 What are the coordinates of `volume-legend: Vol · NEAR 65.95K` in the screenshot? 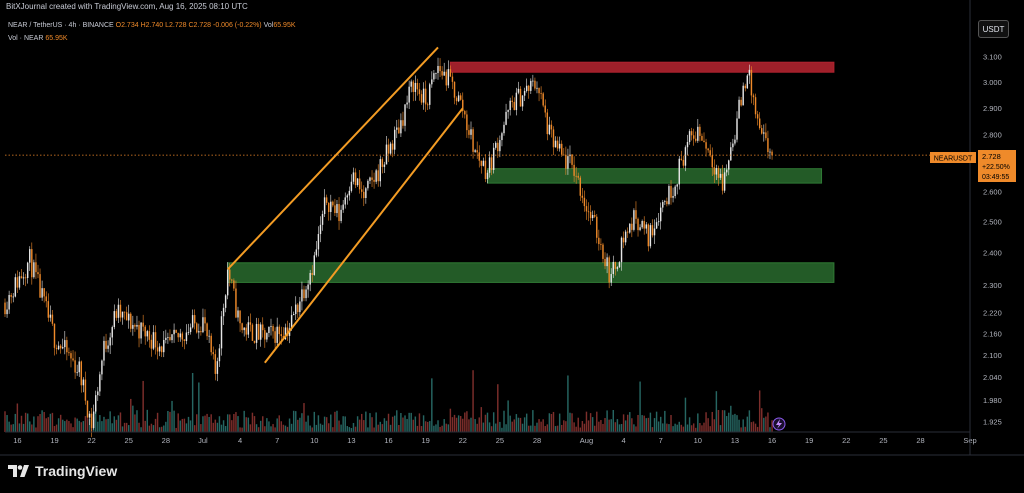 It's located at (38, 38).